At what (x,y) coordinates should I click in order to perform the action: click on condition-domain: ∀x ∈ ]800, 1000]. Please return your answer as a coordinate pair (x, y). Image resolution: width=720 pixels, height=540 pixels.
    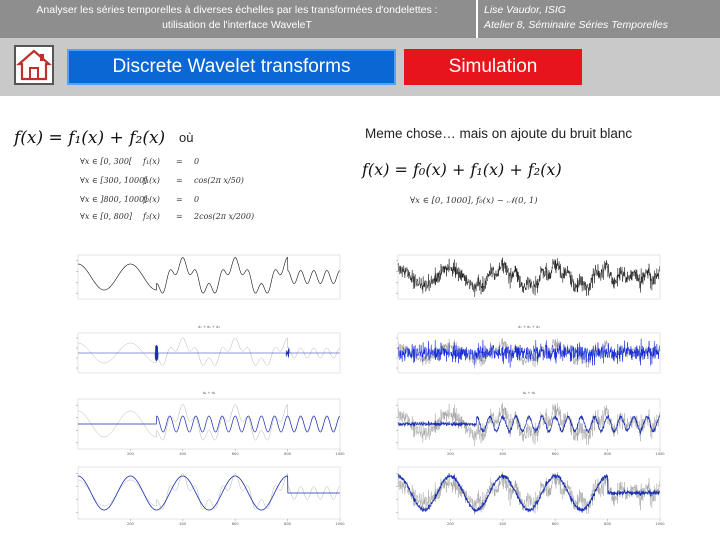
    Looking at the image, I should click on (114, 199).